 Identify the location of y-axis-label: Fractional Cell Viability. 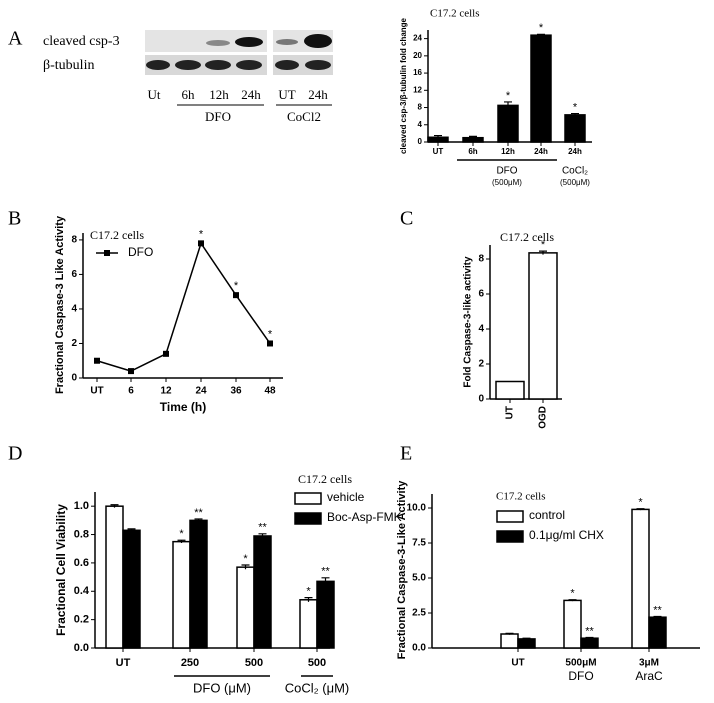
(61, 570).